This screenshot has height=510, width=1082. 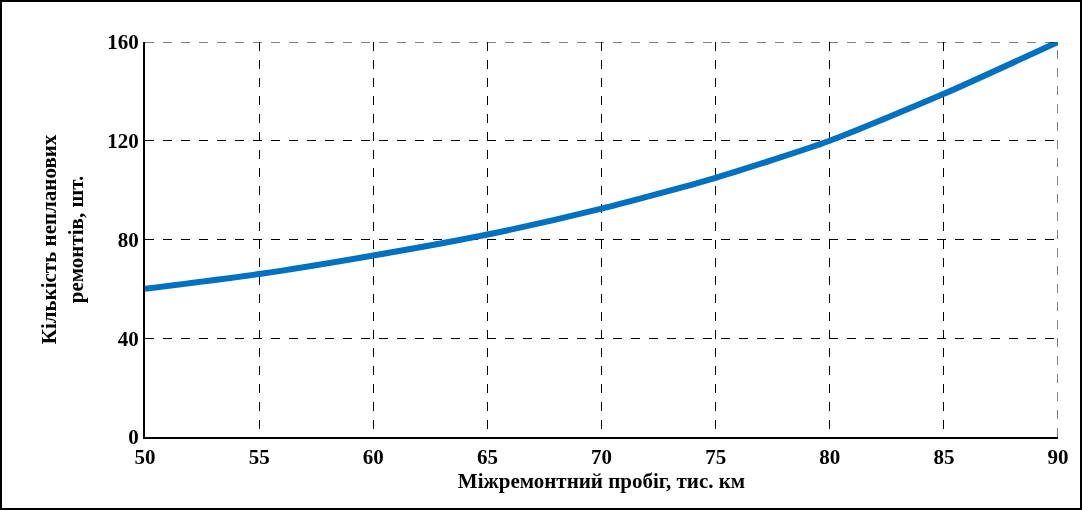 What do you see at coordinates (123, 42) in the screenshot?
I see `y-tick-label: 160` at bounding box center [123, 42].